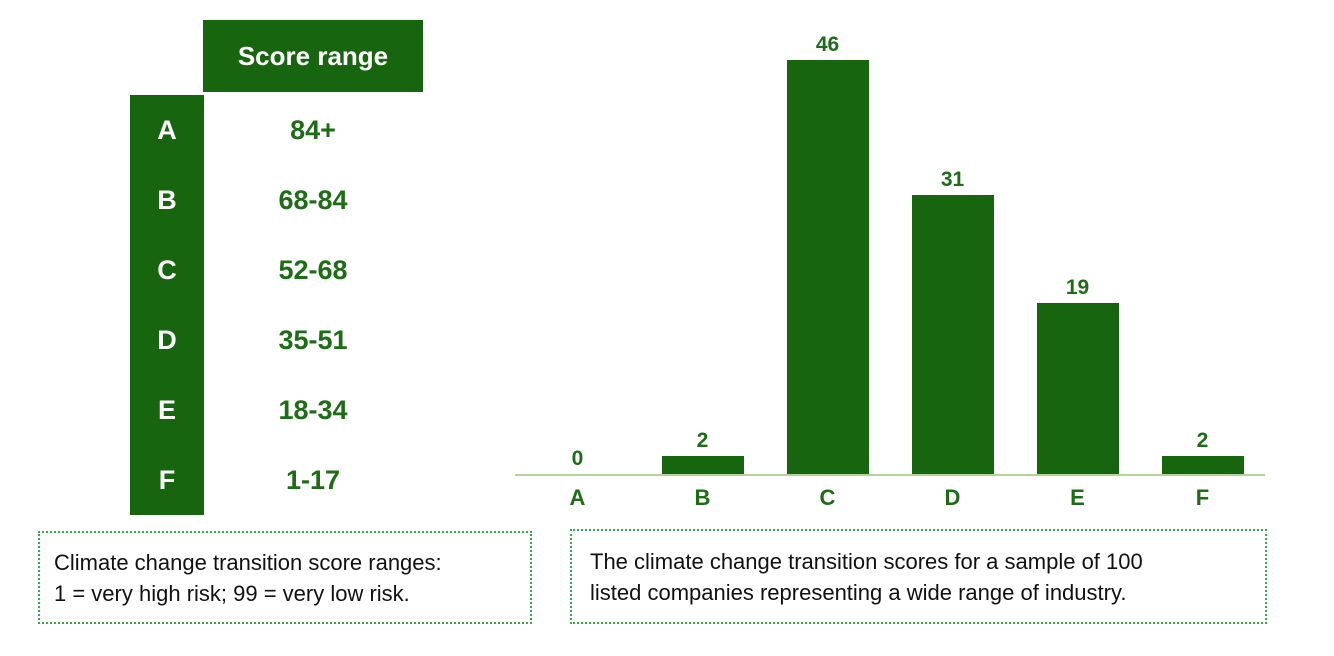 The width and height of the screenshot is (1334, 656). I want to click on axis-label-E: E, so click(1077, 497).